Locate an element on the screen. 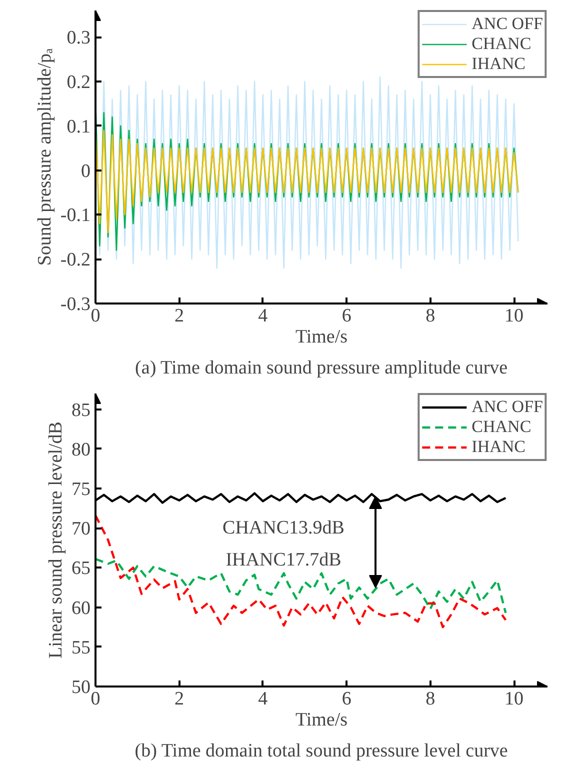  line-series is located at coordinates (301, 571).